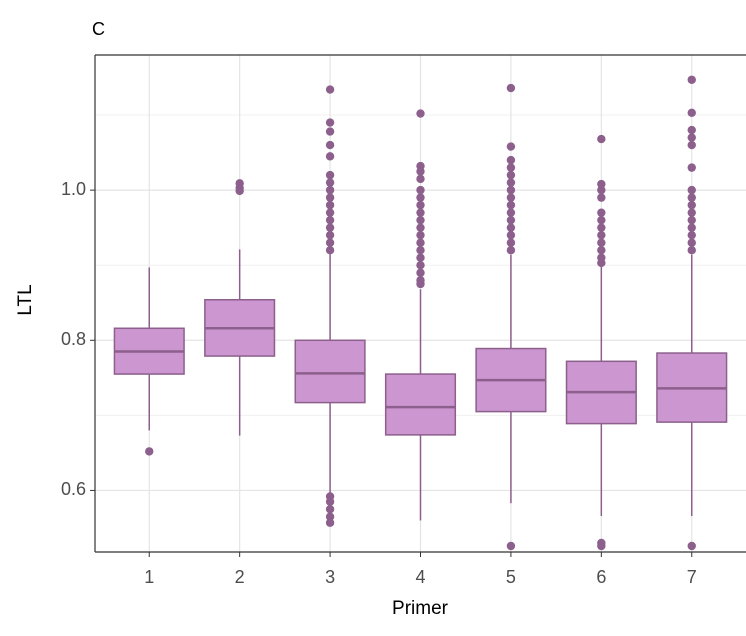  What do you see at coordinates (73, 489) in the screenshot?
I see `y-tick-label: 0.6` at bounding box center [73, 489].